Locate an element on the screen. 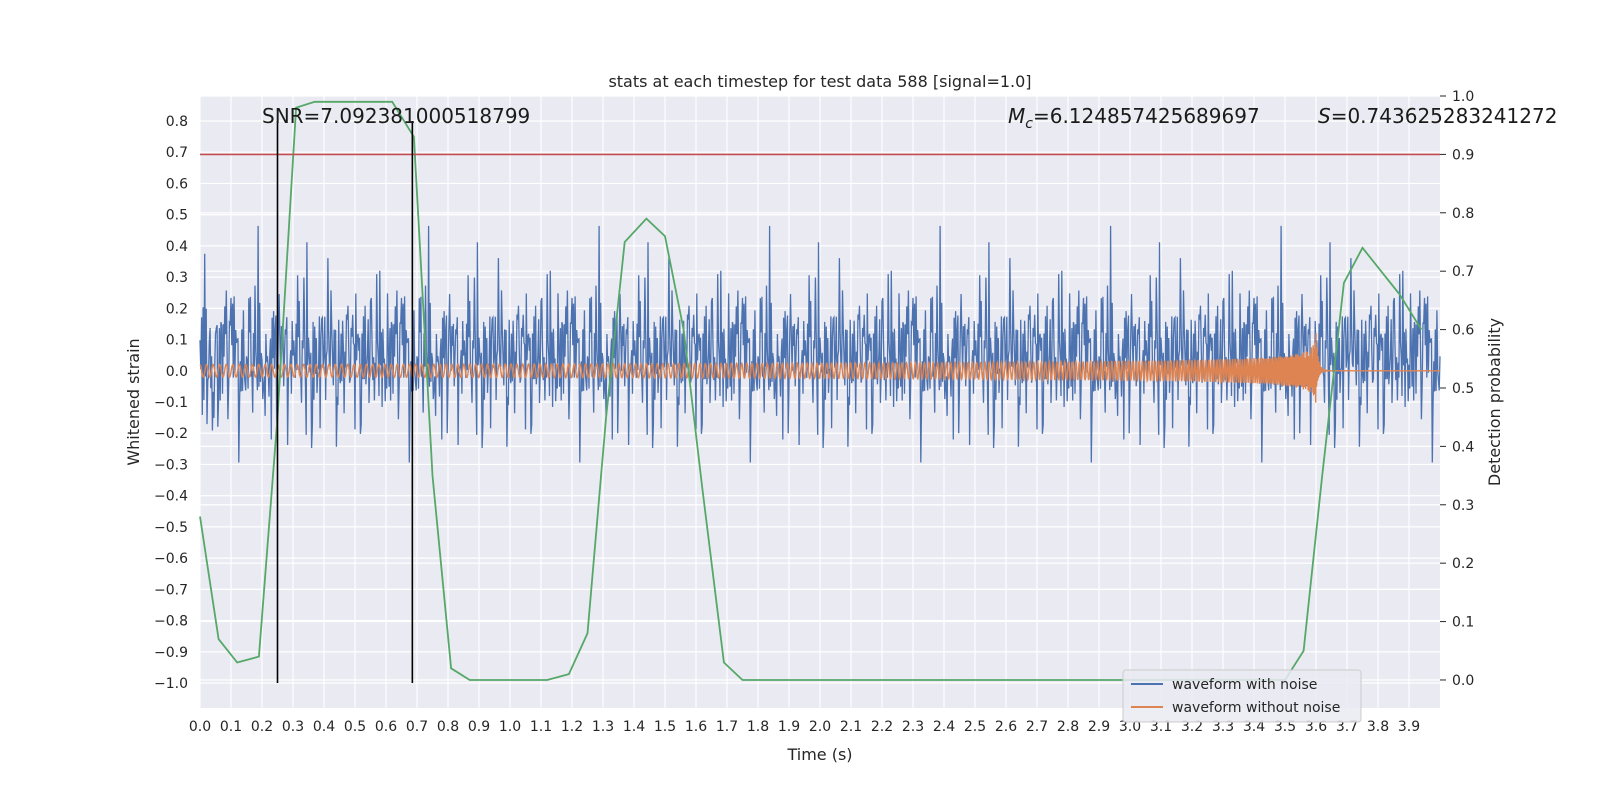 The image size is (1600, 800). s-symbol: S is located at coordinates (1324, 116).